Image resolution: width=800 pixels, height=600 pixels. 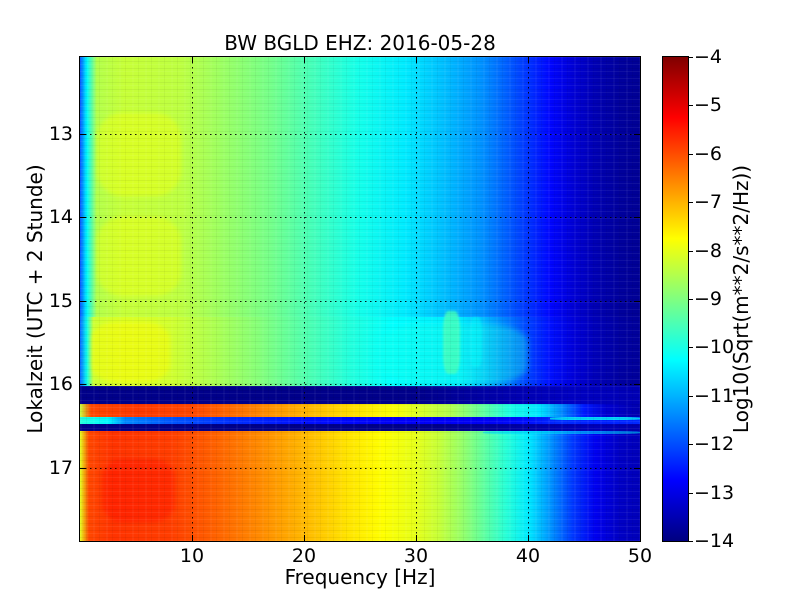 I want to click on patch-streak-35hz, so click(x=476, y=342).